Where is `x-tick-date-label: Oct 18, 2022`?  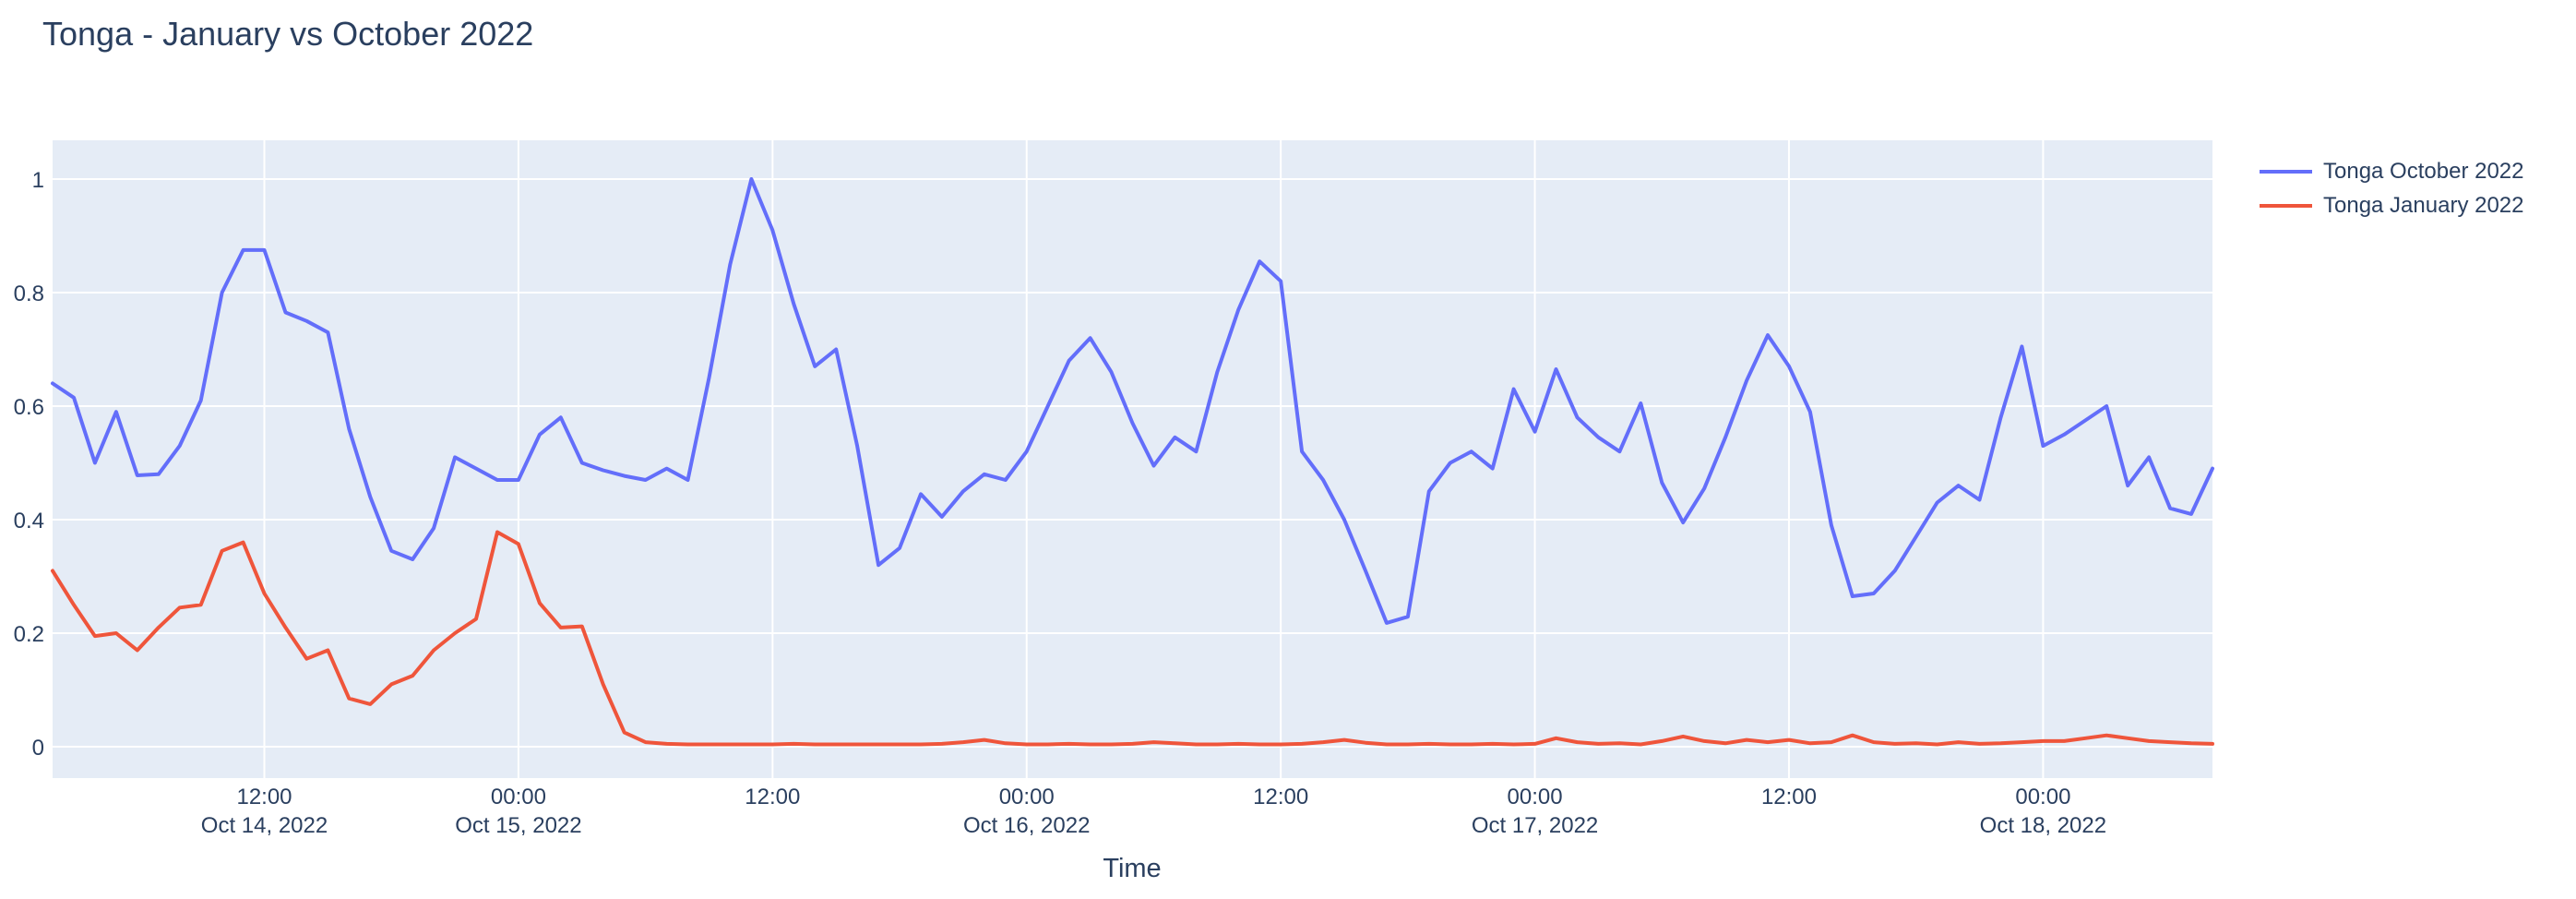
x-tick-date-label: Oct 18, 2022 is located at coordinates (2043, 826).